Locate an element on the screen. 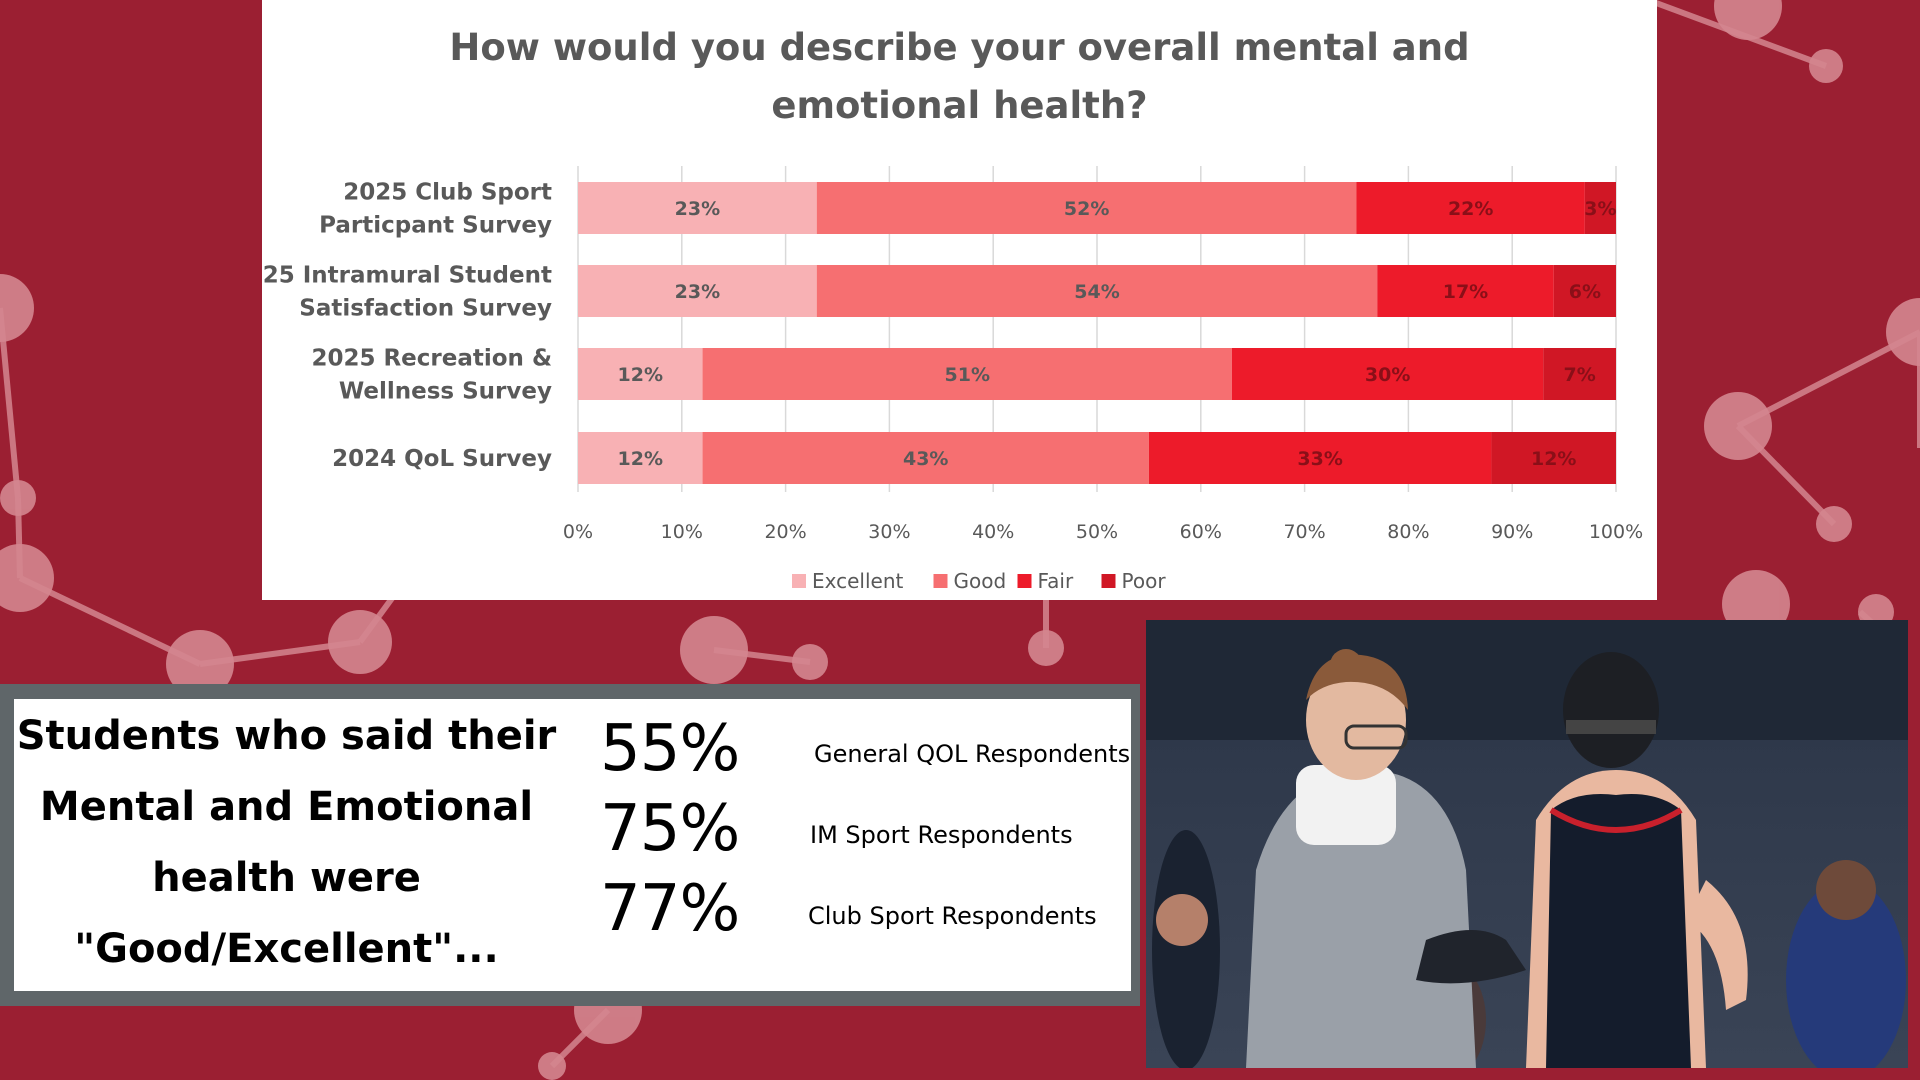 This screenshot has height=1080, width=1920. x-tick-label: 100% is located at coordinates (1616, 532).